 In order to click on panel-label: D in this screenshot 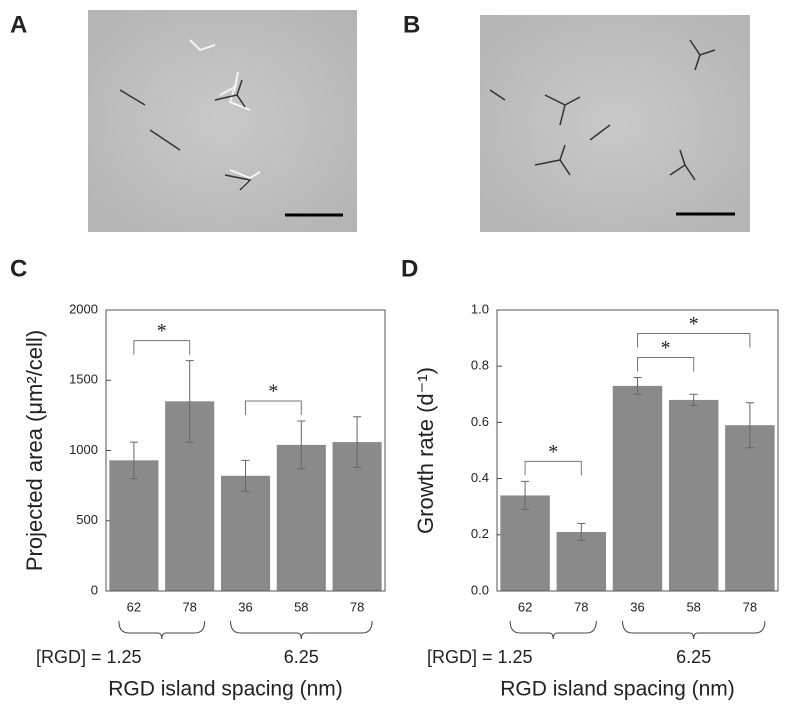, I will do `click(409, 268)`.